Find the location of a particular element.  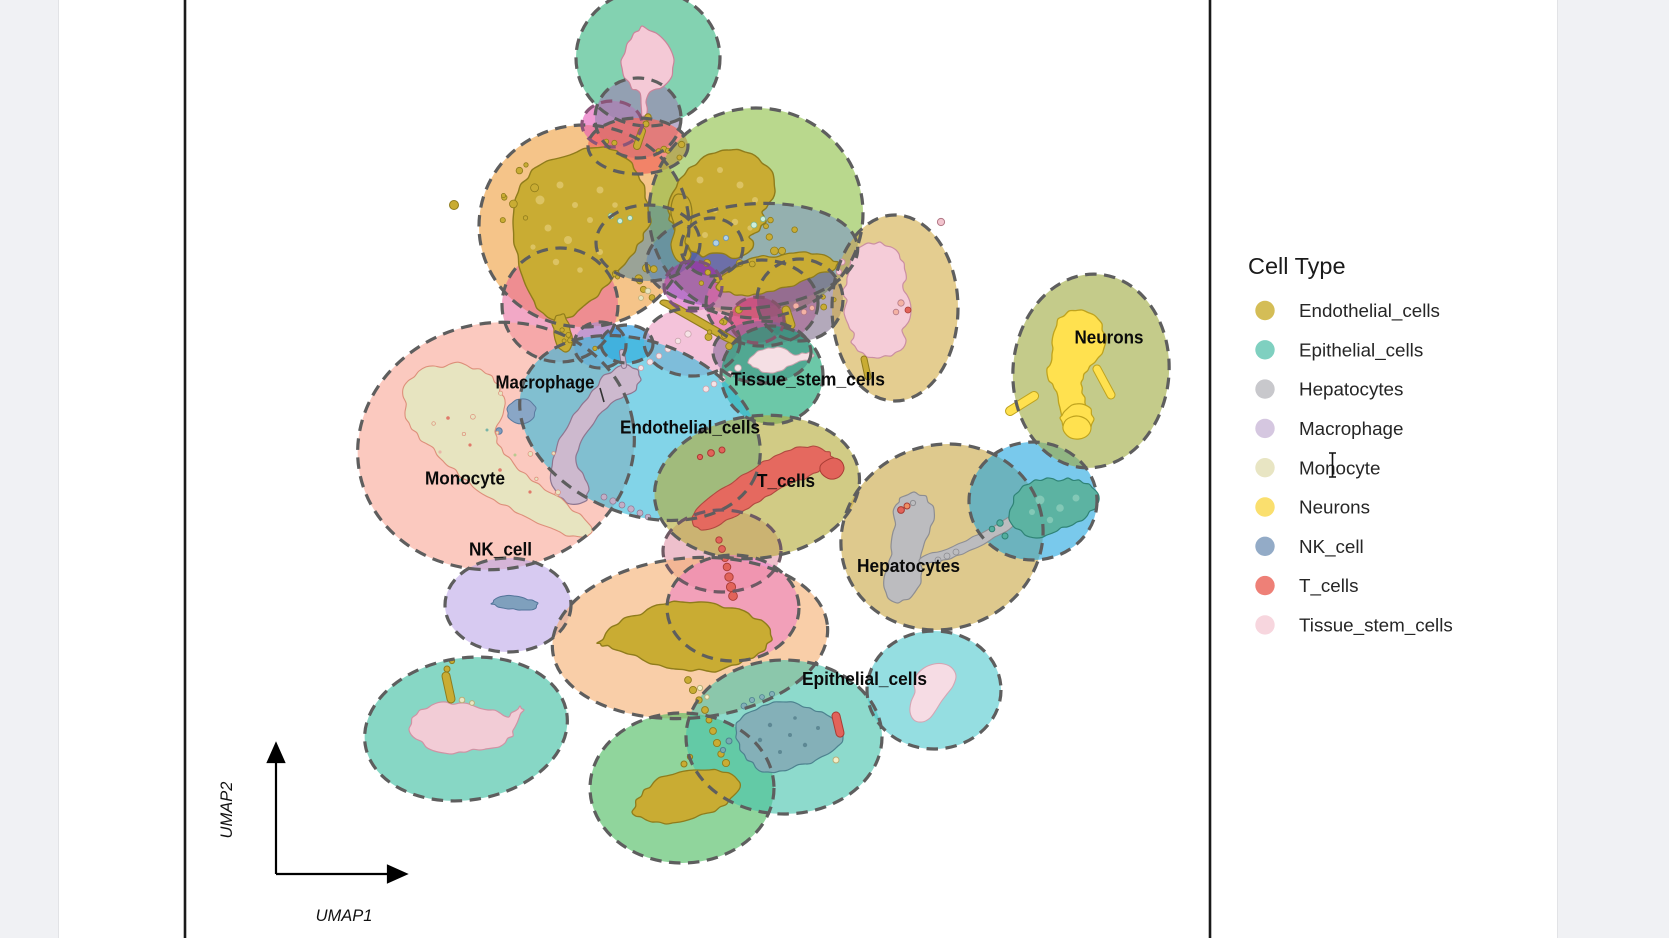

svg-text: UMAP1 is located at coordinates (344, 916).